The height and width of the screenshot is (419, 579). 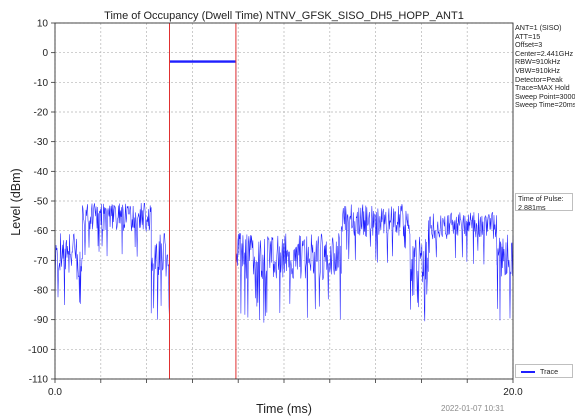 What do you see at coordinates (41, 202) in the screenshot?
I see `y-tick-label: -50` at bounding box center [41, 202].